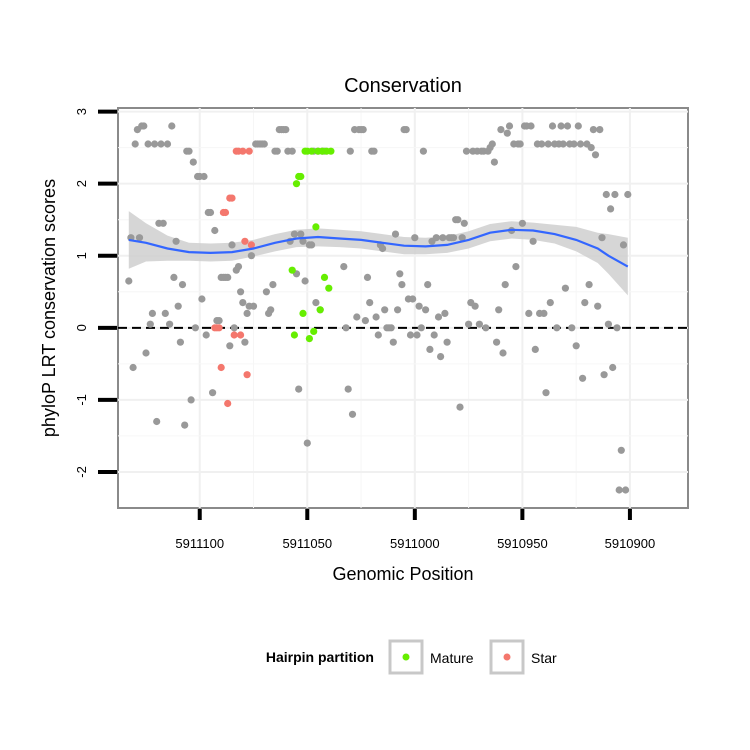 The width and height of the screenshot is (750, 750). Describe the element at coordinates (307, 543) in the screenshot. I see `x-tick-label: 5911050` at that location.